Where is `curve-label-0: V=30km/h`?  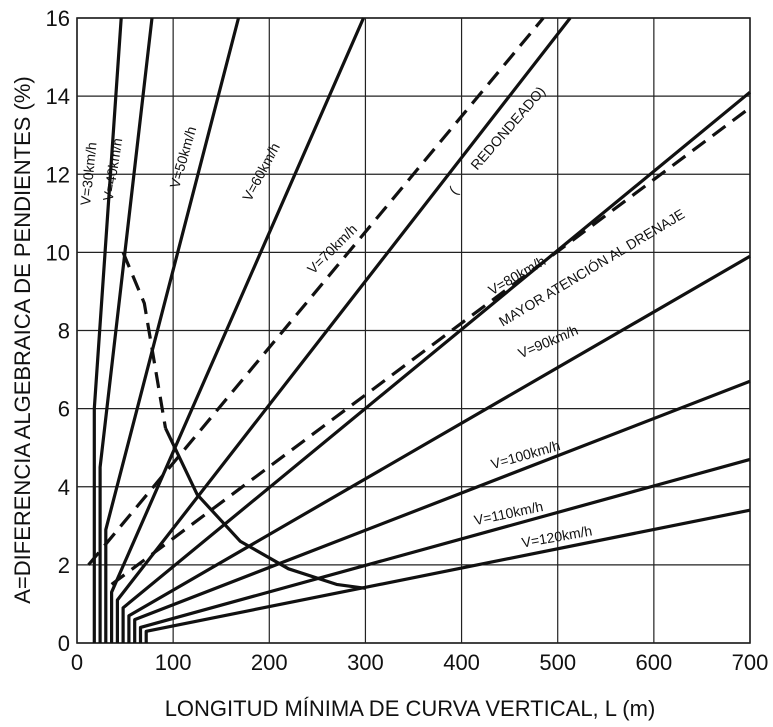 curve-label-0: V=30km/h is located at coordinates (88, 173).